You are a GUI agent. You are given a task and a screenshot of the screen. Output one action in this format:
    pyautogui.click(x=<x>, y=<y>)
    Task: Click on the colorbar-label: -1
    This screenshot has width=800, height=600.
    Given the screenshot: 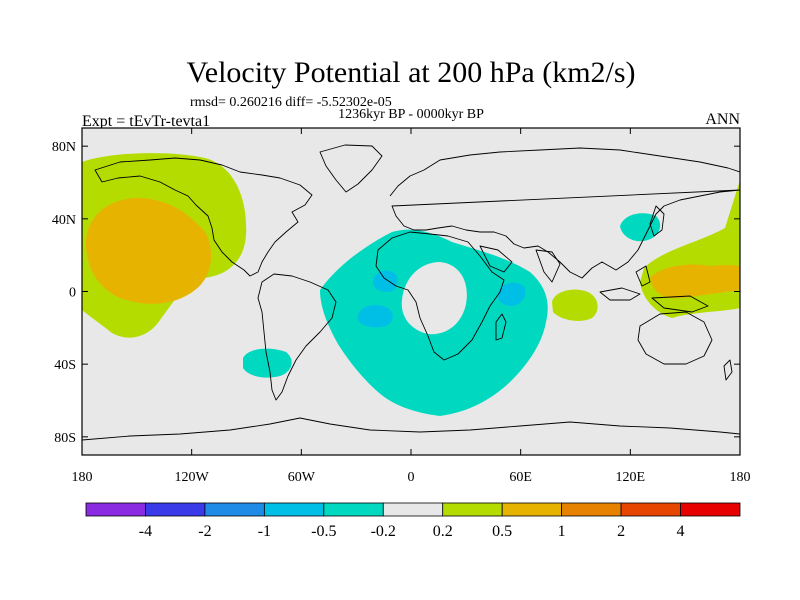 What is the action you would take?
    pyautogui.click(x=264, y=531)
    